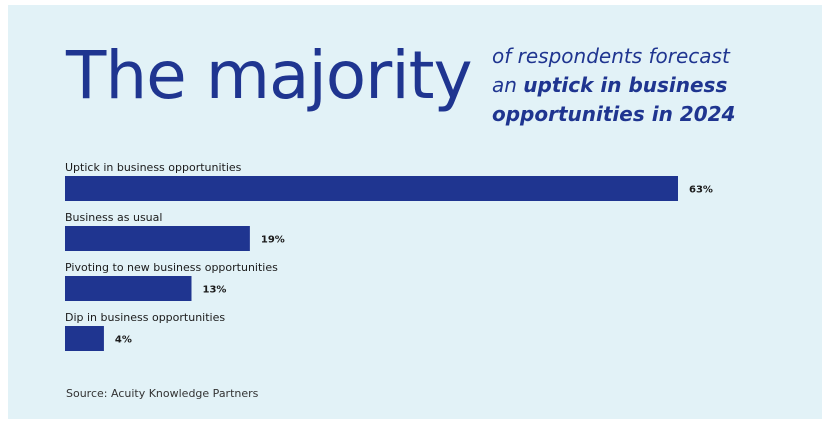  Describe the element at coordinates (162, 393) in the screenshot. I see `source-note: Source: Acuity Knowledge Partners` at that location.